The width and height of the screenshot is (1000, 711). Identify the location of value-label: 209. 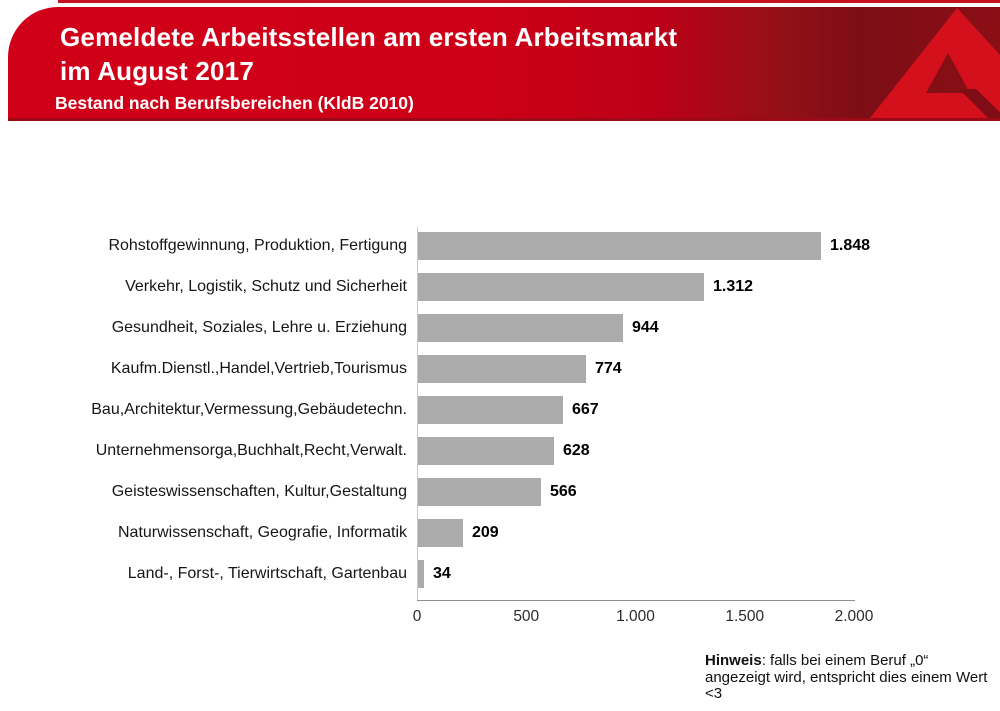
(485, 532).